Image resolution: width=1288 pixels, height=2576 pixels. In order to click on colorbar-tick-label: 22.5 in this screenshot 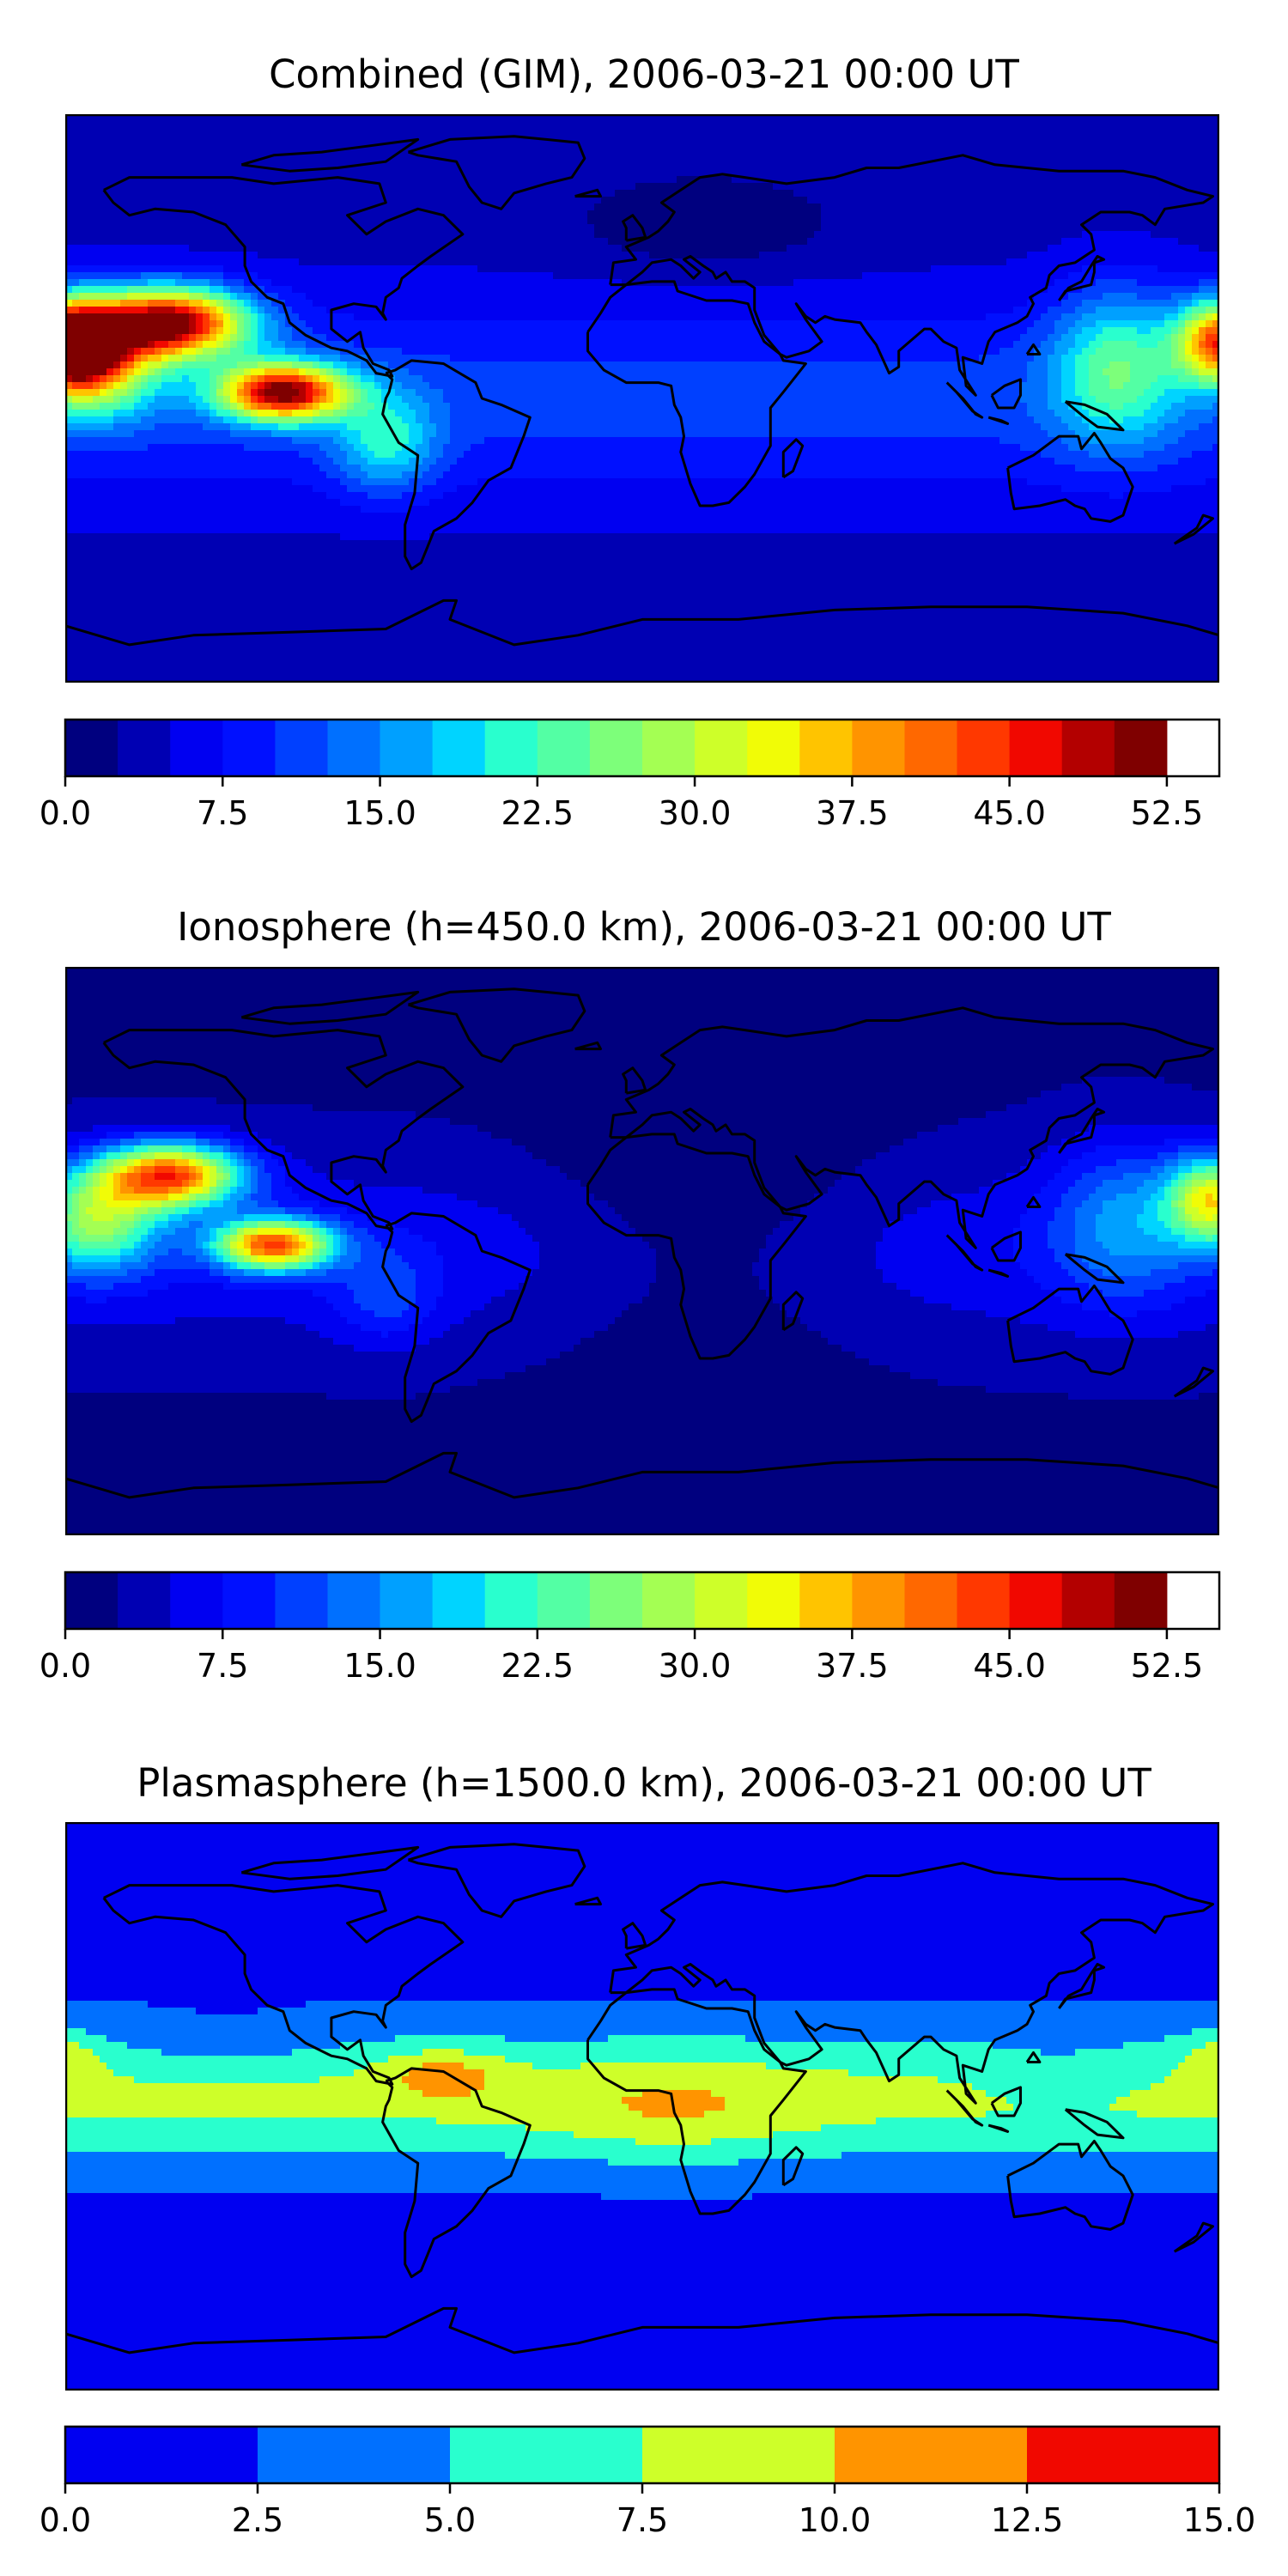, I will do `click(537, 1666)`.